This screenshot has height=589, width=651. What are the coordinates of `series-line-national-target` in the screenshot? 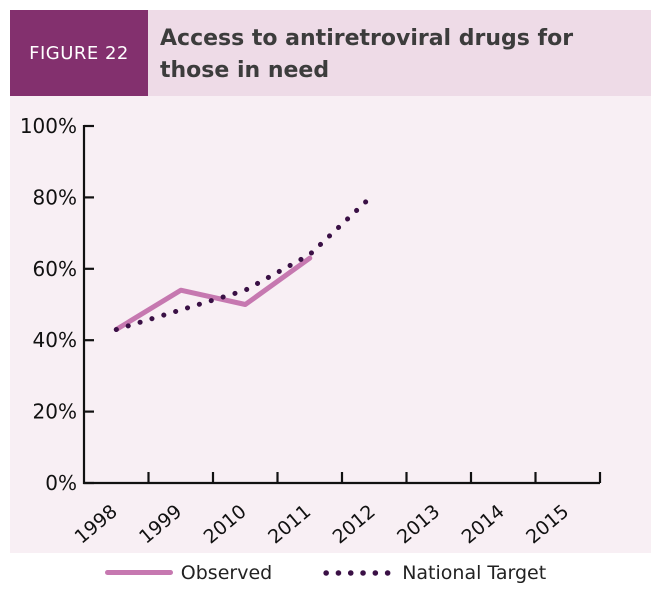 It's located at (245, 261).